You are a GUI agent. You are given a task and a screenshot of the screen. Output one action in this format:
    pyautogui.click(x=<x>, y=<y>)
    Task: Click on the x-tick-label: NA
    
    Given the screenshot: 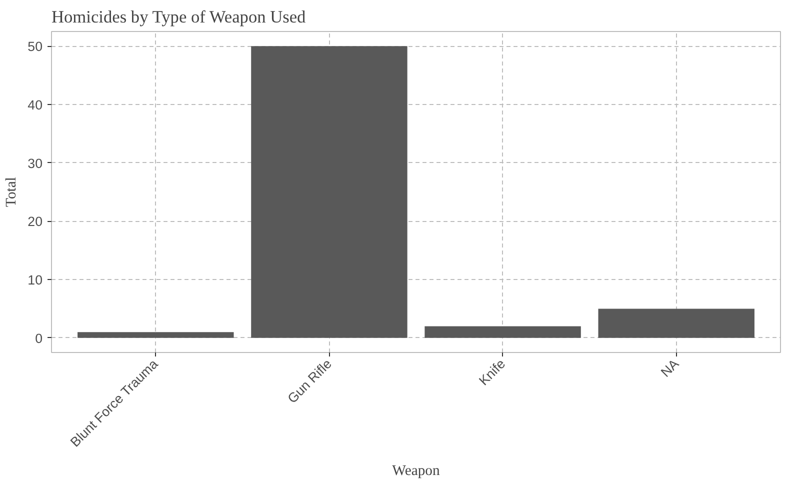 What is the action you would take?
    pyautogui.click(x=670, y=368)
    